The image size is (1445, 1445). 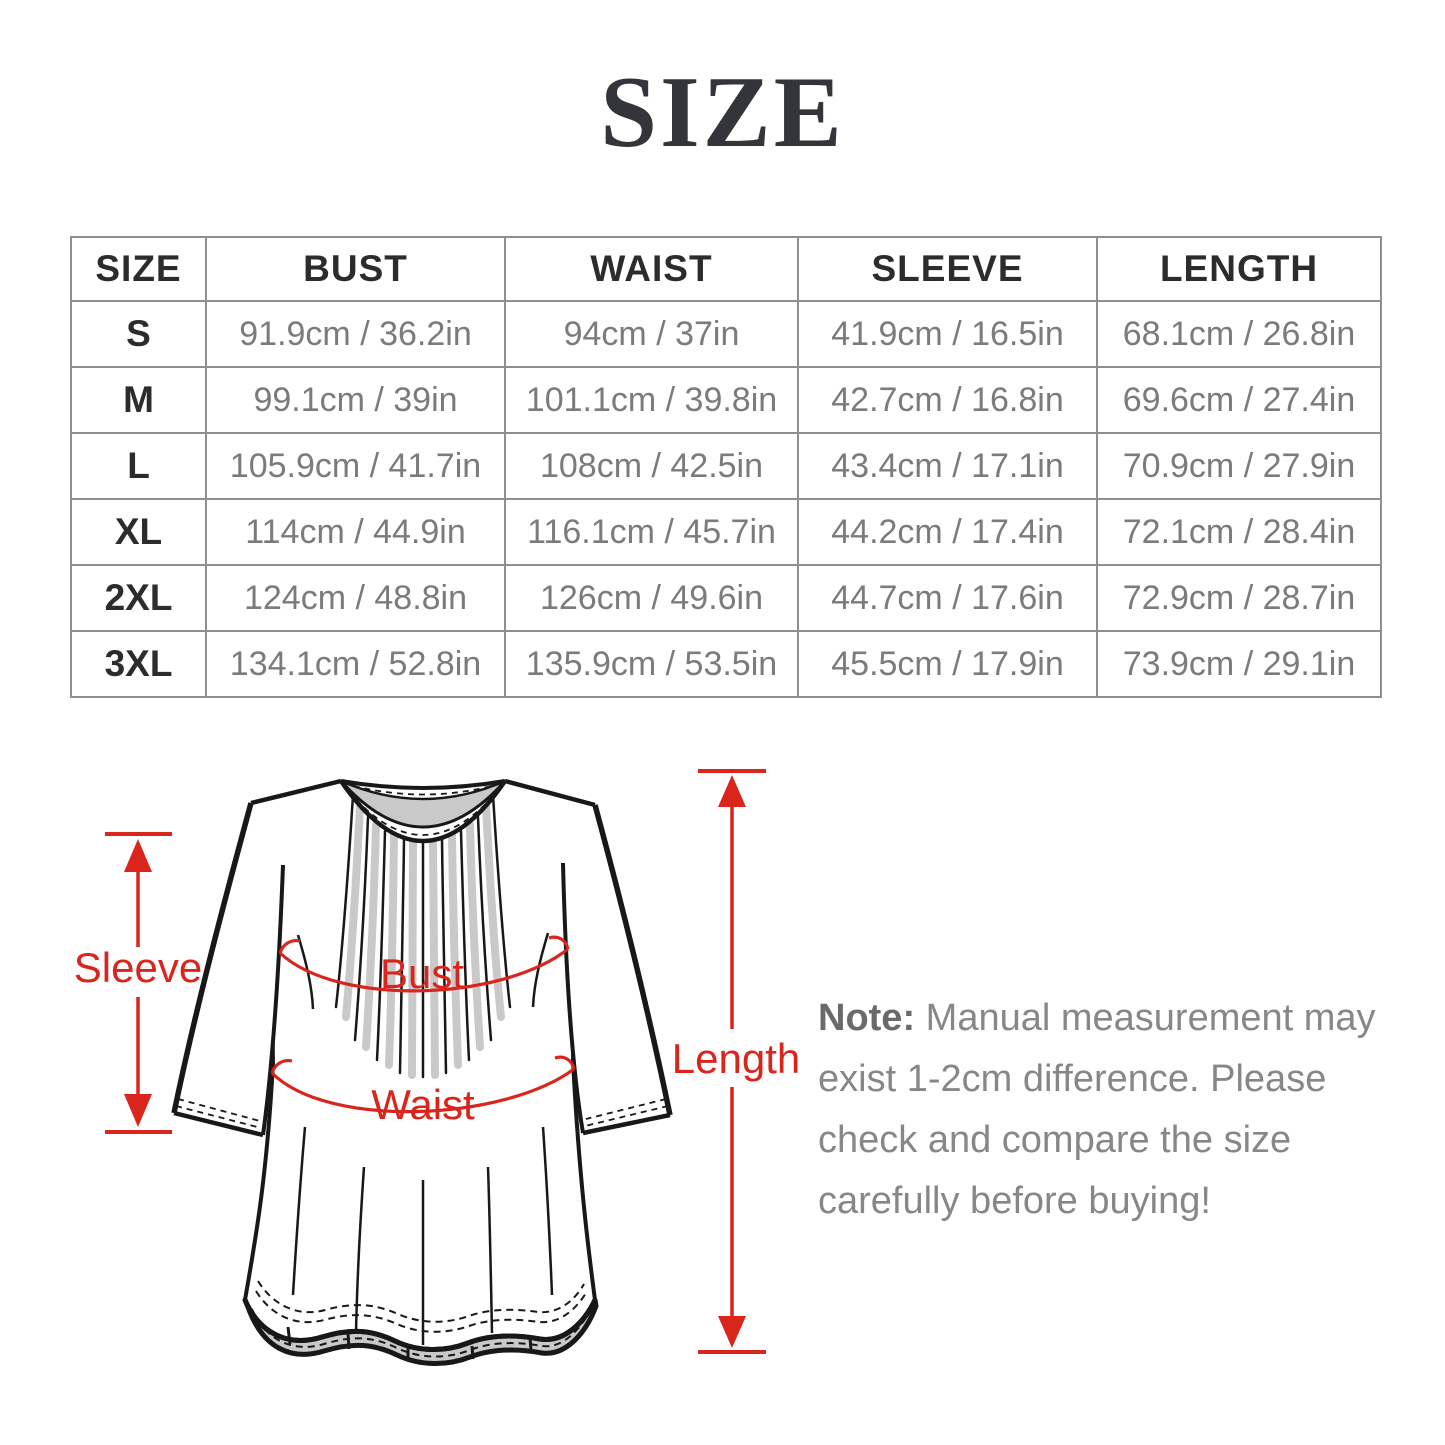 I want to click on cell-sleeve: 43.4cm / 17.1in, so click(x=947, y=466).